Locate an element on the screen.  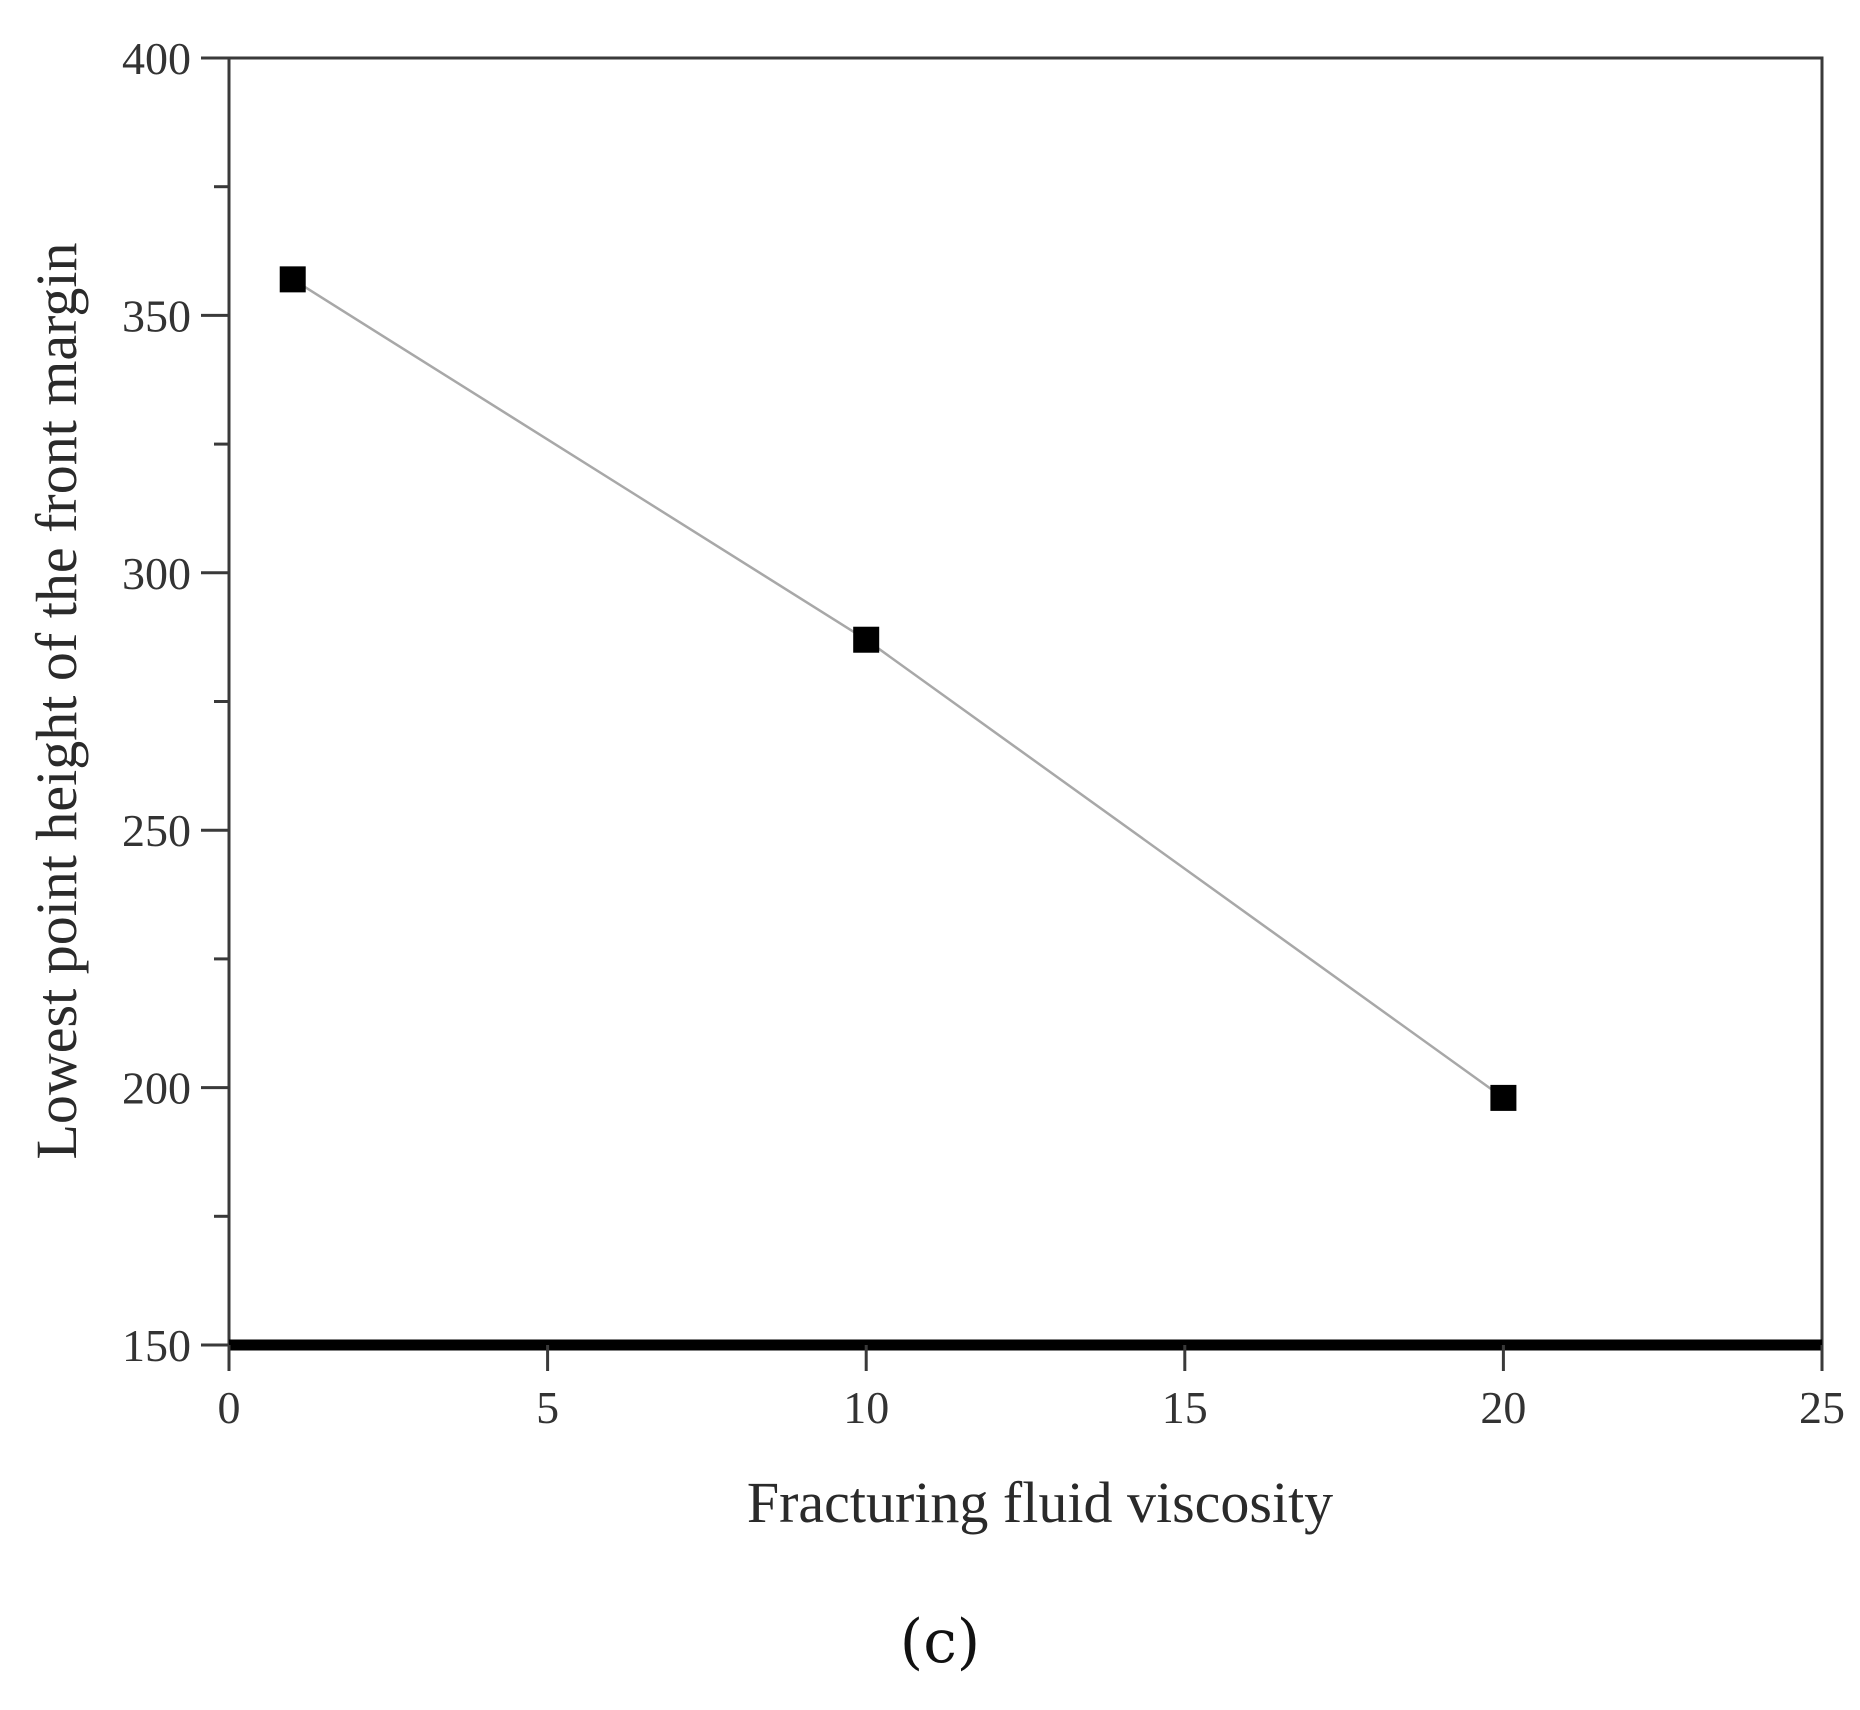
y-tick-label: 250 is located at coordinates (156, 830).